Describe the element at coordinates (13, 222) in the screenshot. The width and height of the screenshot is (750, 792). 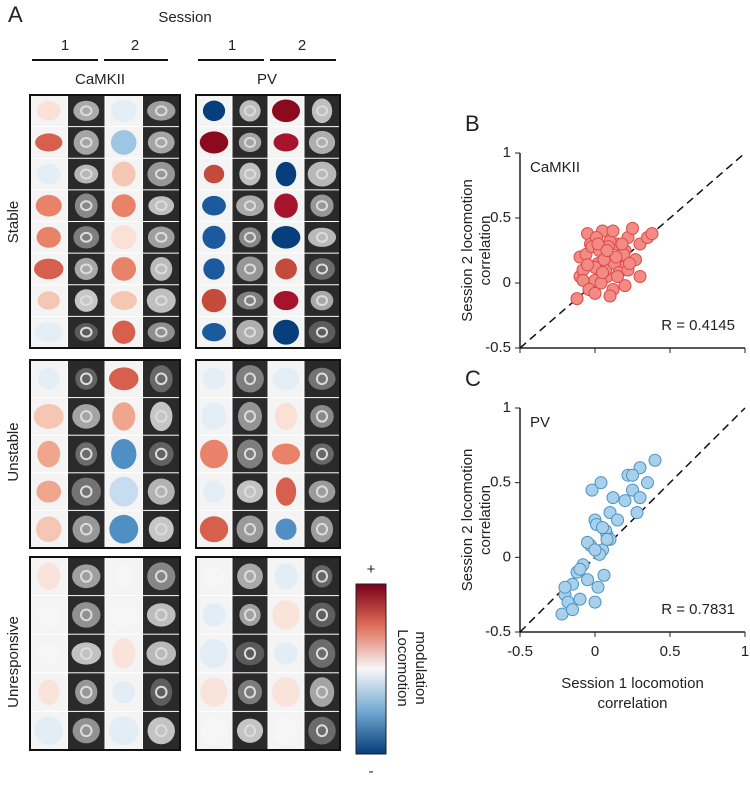
I see `row-label: Stable` at that location.